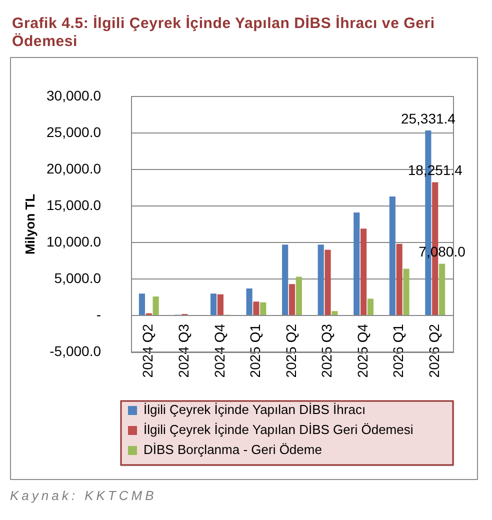  What do you see at coordinates (30, 224) in the screenshot?
I see `y-axis-title: Milyon TL` at bounding box center [30, 224].